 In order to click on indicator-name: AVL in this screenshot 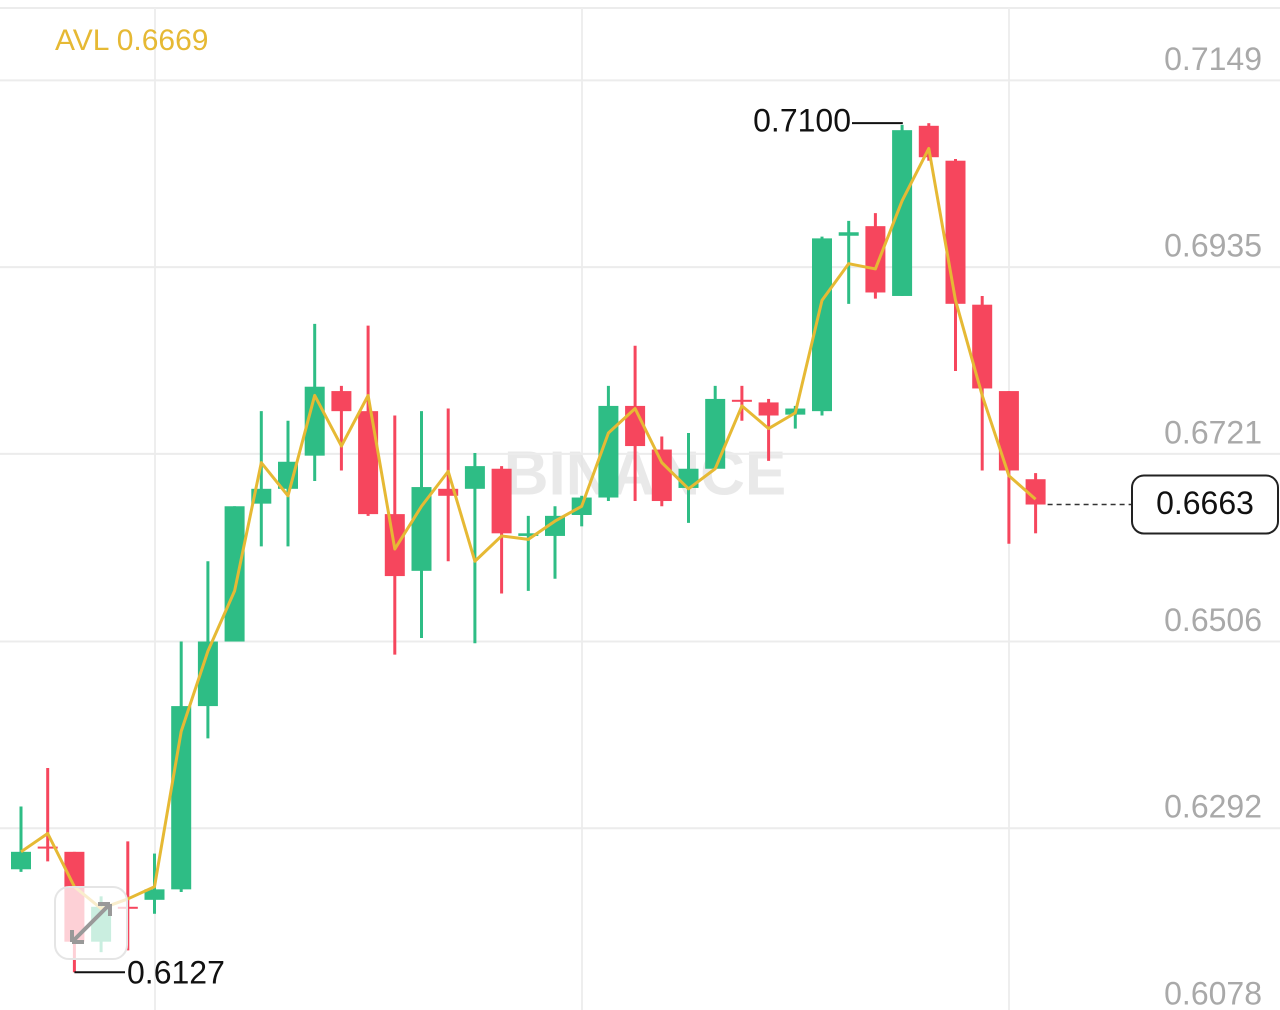, I will do `click(82, 40)`.